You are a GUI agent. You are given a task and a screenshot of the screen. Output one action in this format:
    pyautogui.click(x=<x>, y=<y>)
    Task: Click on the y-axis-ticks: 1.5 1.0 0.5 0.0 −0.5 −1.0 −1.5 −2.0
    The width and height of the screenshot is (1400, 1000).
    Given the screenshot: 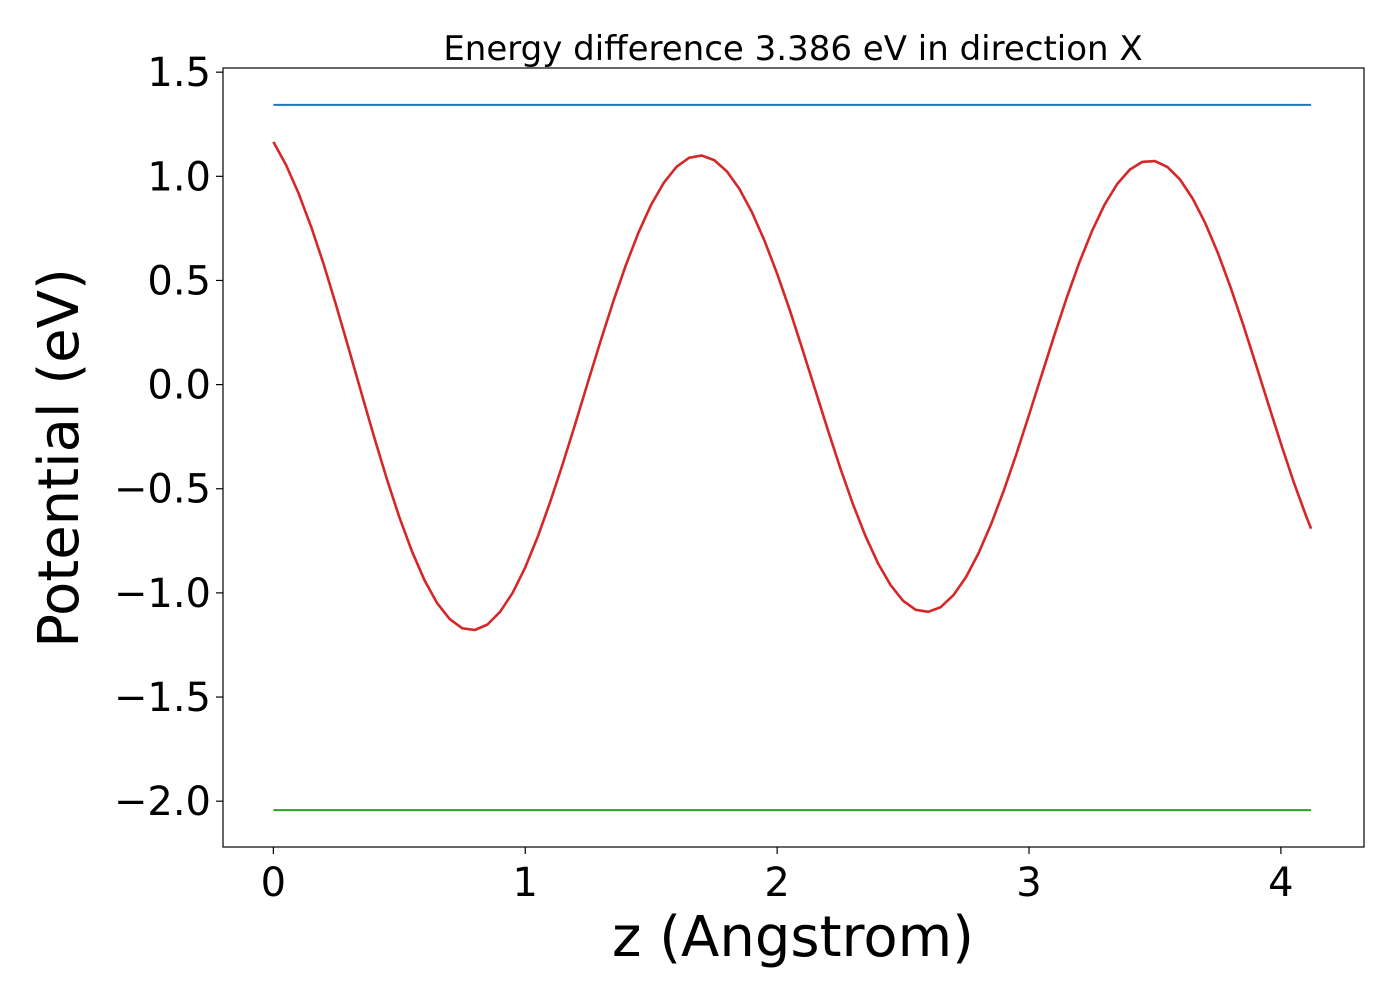 What is the action you would take?
    pyautogui.click(x=168, y=437)
    